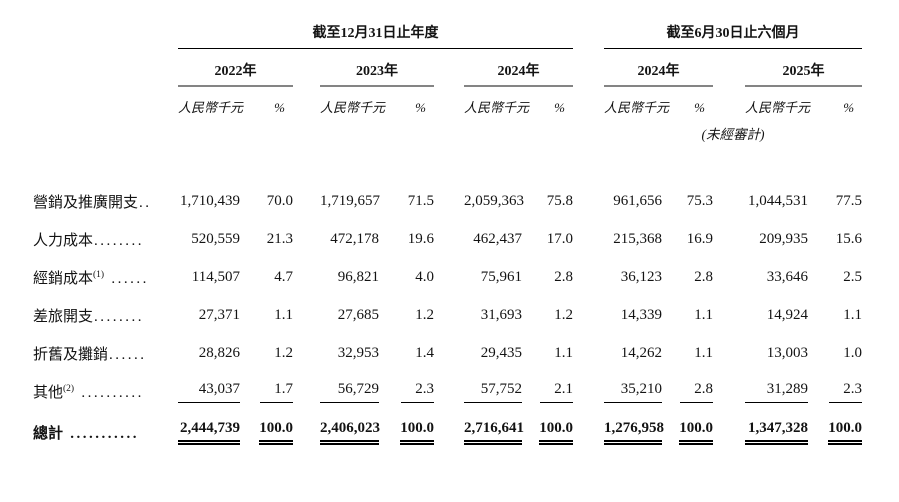  I want to click on year-header-2023: 2023年, so click(377, 67).